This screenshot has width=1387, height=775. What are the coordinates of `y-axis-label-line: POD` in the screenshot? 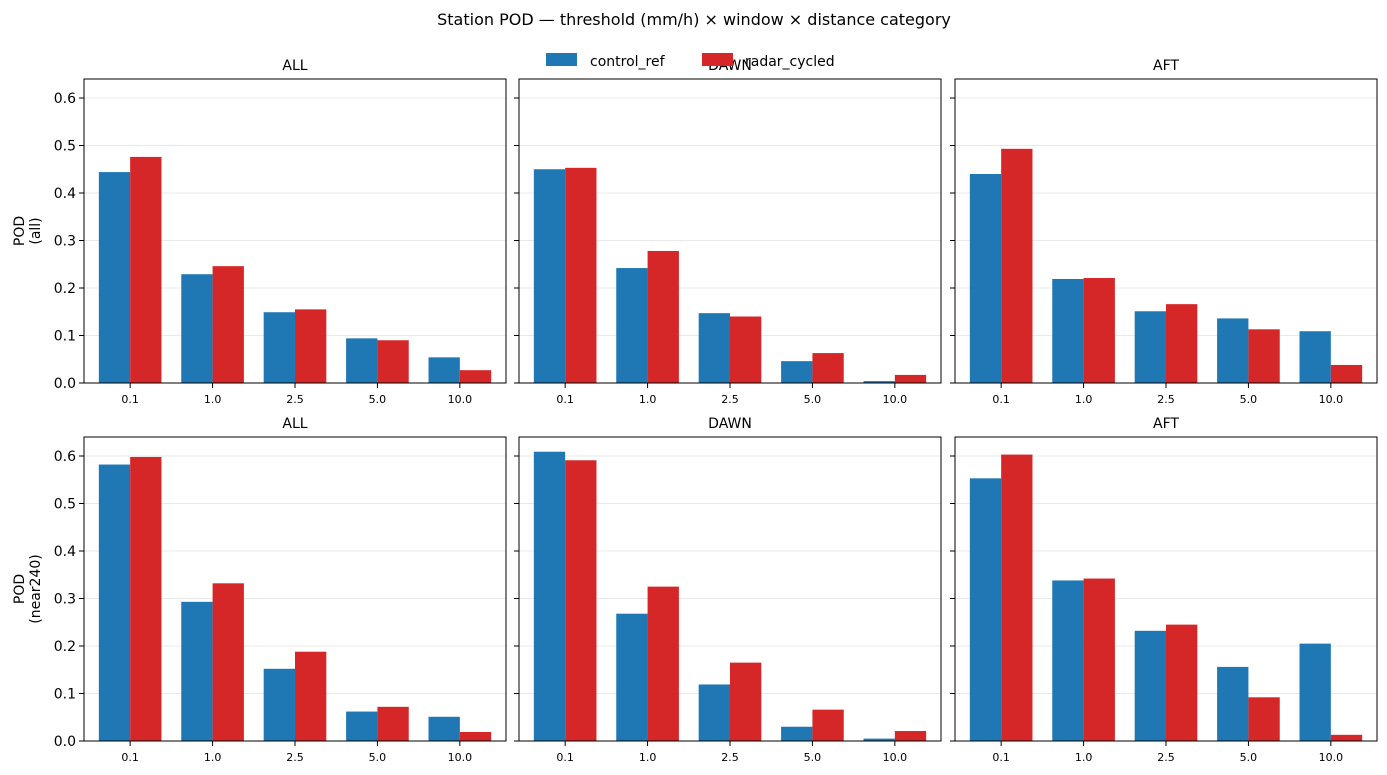 It's located at (20, 589).